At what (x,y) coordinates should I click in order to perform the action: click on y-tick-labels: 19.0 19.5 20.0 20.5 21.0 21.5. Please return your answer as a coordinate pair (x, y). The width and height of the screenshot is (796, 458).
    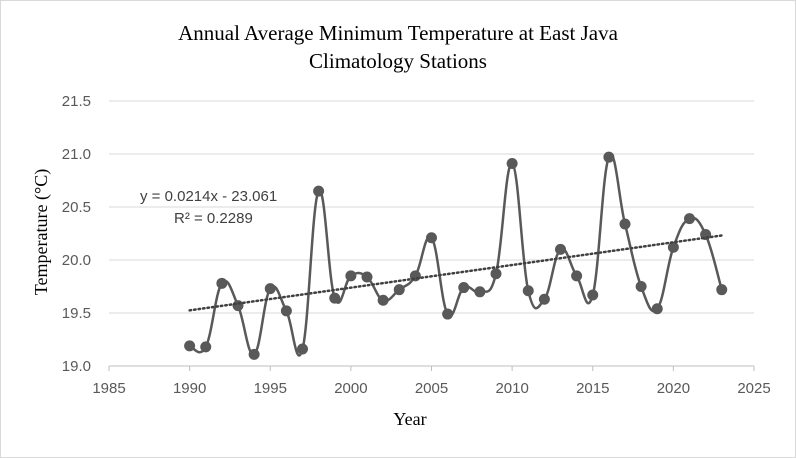
    Looking at the image, I should click on (76, 234).